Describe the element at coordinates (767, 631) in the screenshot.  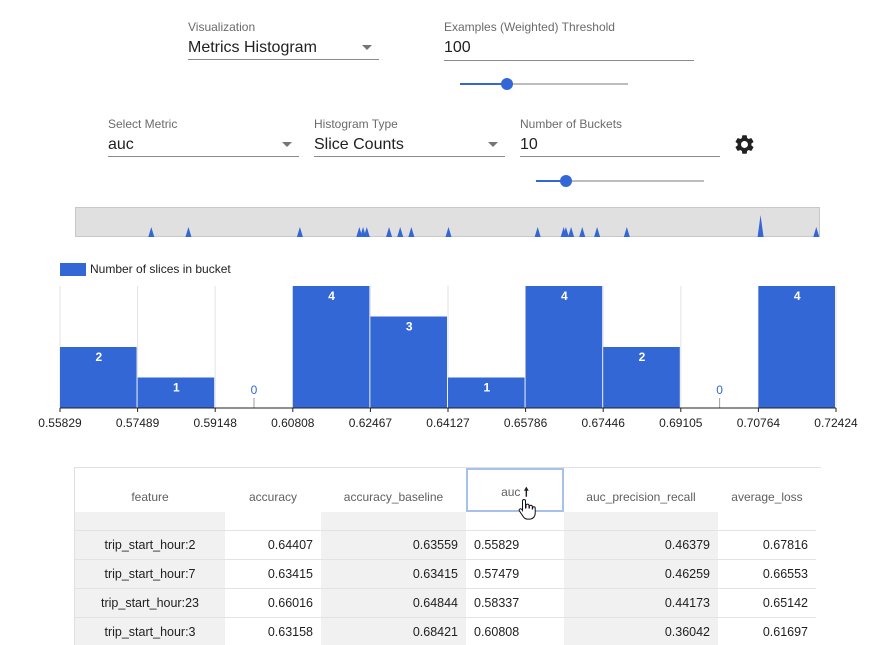
I see `table-cell: 0.61697` at that location.